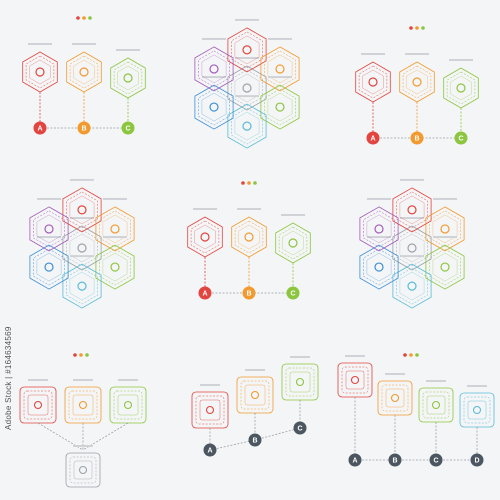 This screenshot has height=500, width=500. What do you see at coordinates (476, 460) in the screenshot?
I see `node-label: D` at bounding box center [476, 460].